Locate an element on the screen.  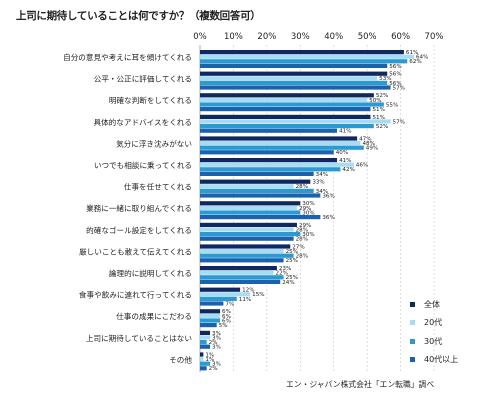
x-tick-label: 20% is located at coordinates (266, 37).